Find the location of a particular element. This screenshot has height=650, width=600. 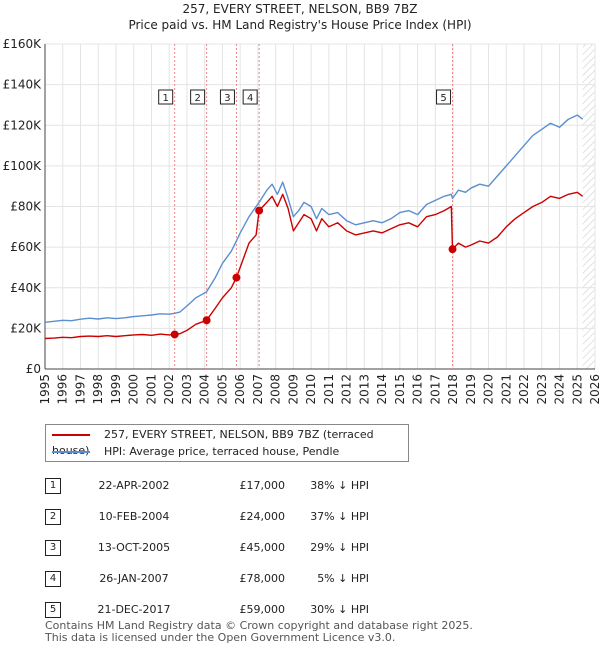

x-tick-label: 2024 is located at coordinates (560, 389).